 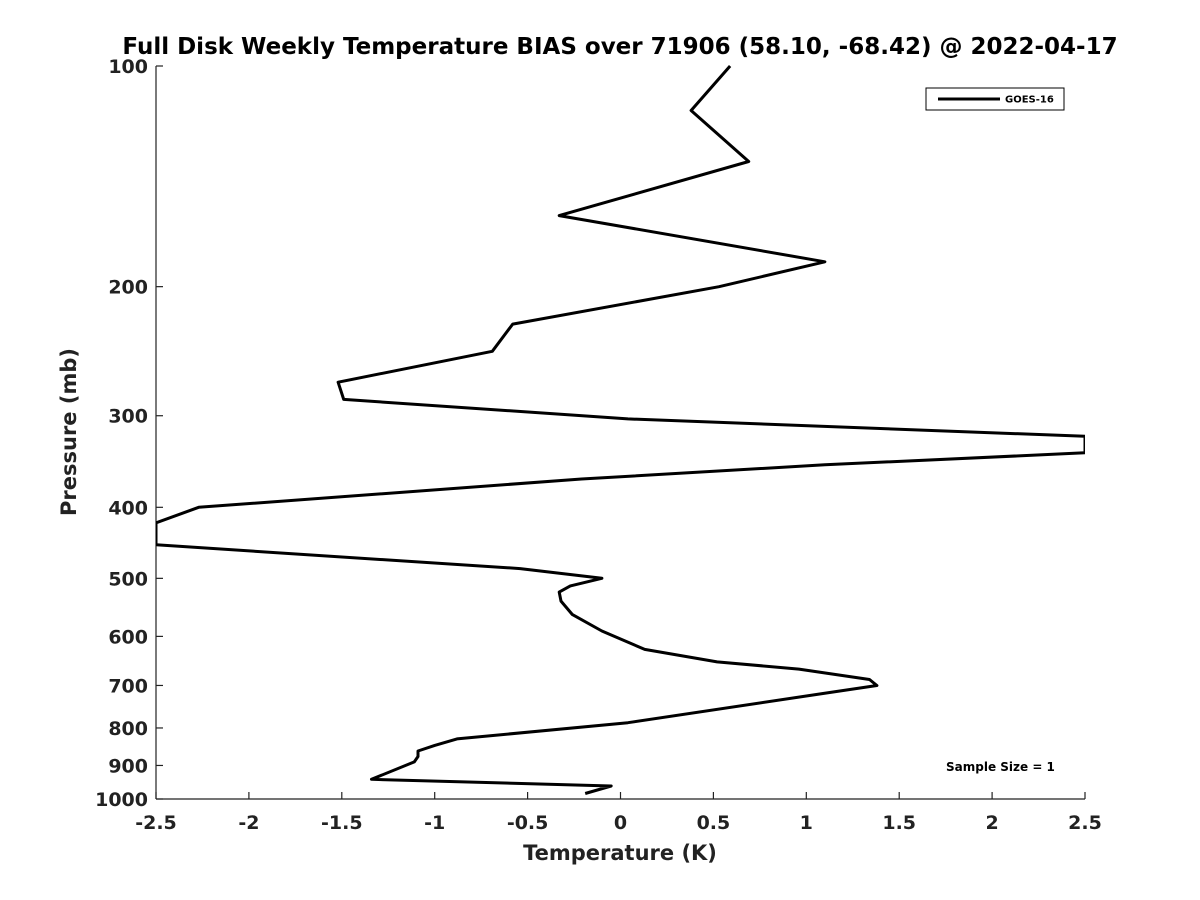 What do you see at coordinates (620, 823) in the screenshot?
I see `x-tick-label: 0` at bounding box center [620, 823].